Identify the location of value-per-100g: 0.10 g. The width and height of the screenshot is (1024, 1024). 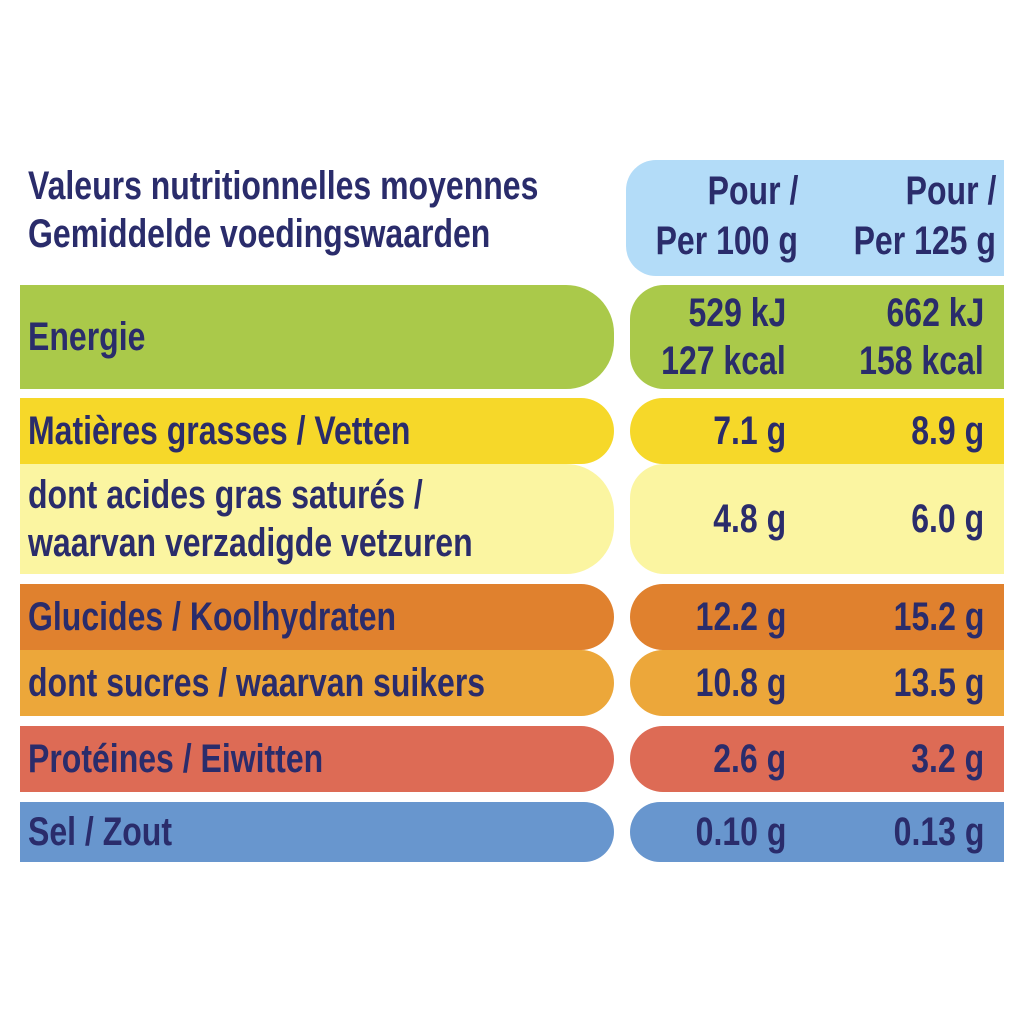
(740, 832).